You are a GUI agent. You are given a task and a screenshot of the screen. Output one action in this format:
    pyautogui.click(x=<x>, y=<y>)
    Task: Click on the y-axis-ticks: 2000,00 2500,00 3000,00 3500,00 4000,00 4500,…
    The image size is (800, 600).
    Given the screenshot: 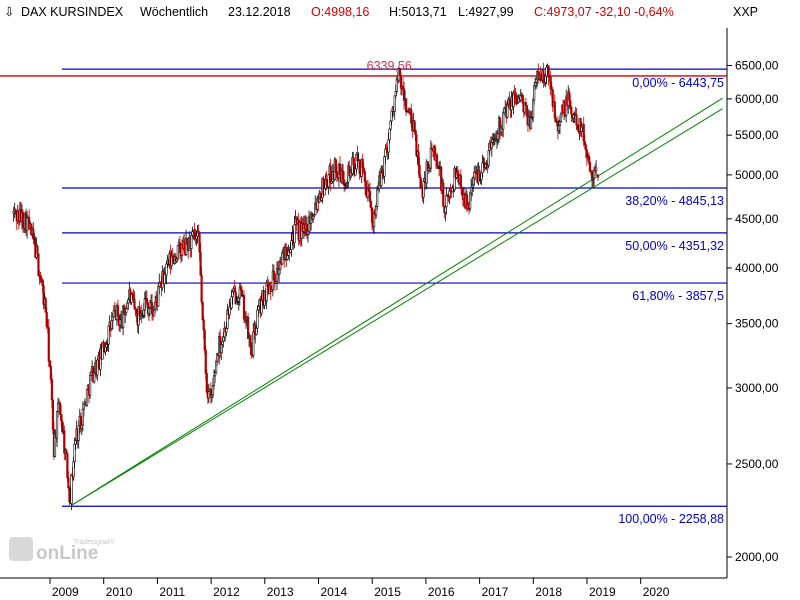 What is the action you would take?
    pyautogui.click(x=753, y=311)
    